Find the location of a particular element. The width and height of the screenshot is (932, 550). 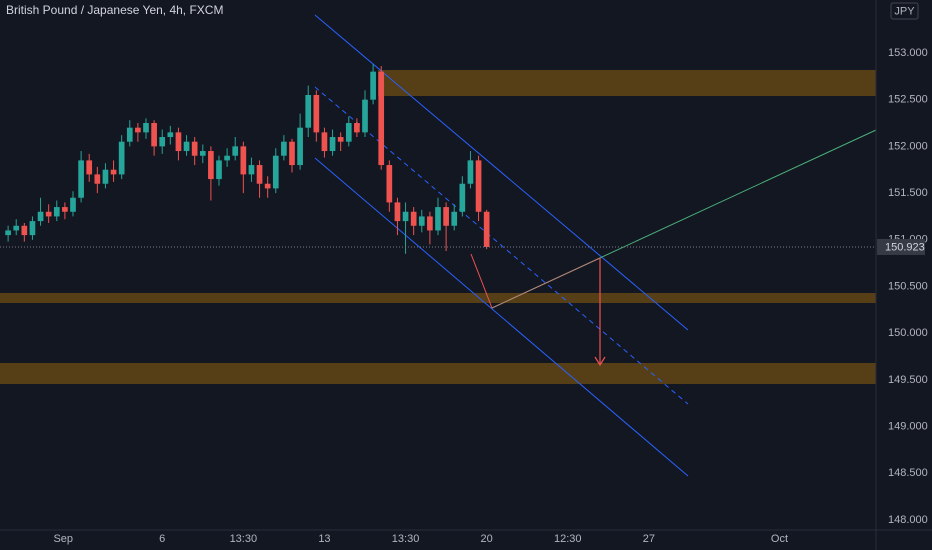

x-tick-label: 12:30 is located at coordinates (568, 539).